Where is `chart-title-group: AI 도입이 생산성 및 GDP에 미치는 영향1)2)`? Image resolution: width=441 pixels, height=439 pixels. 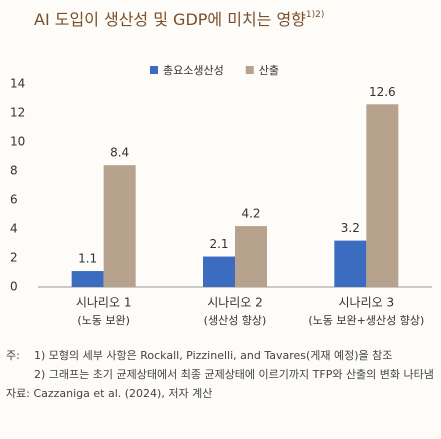
chart-title-group: AI 도입이 생산성 및 GDP에 미치는 영향1)2) is located at coordinates (179, 19).